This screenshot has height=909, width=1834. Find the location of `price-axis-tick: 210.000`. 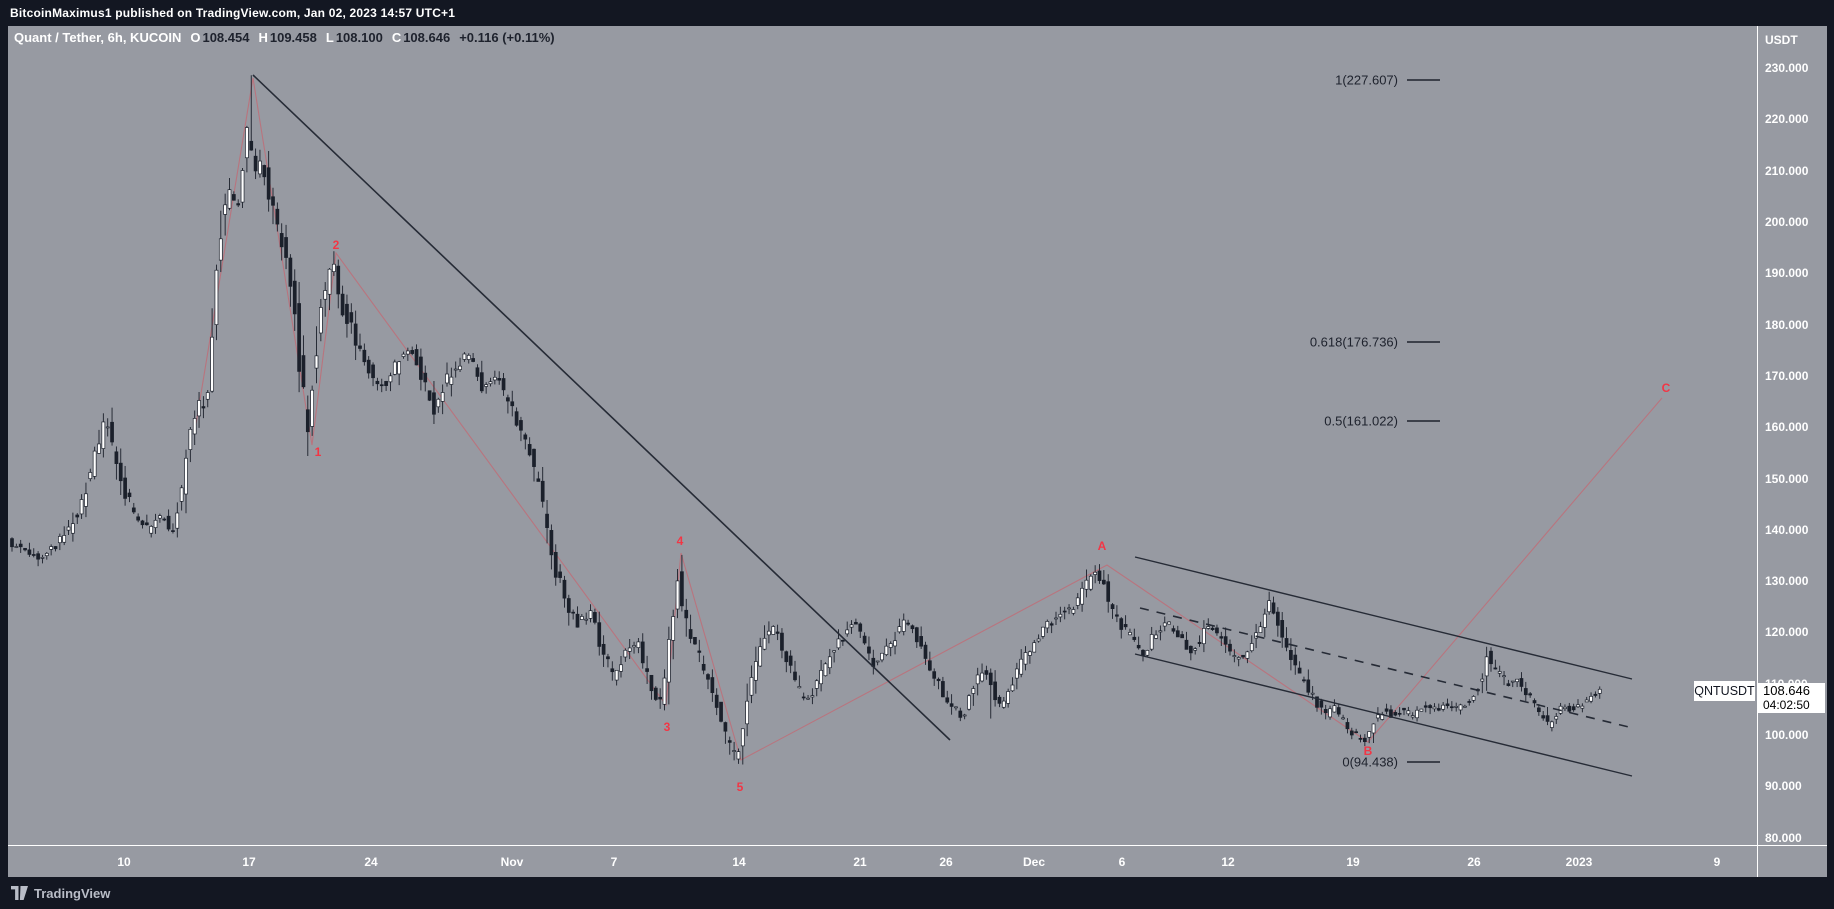

price-axis-tick: 210.000 is located at coordinates (1787, 170).